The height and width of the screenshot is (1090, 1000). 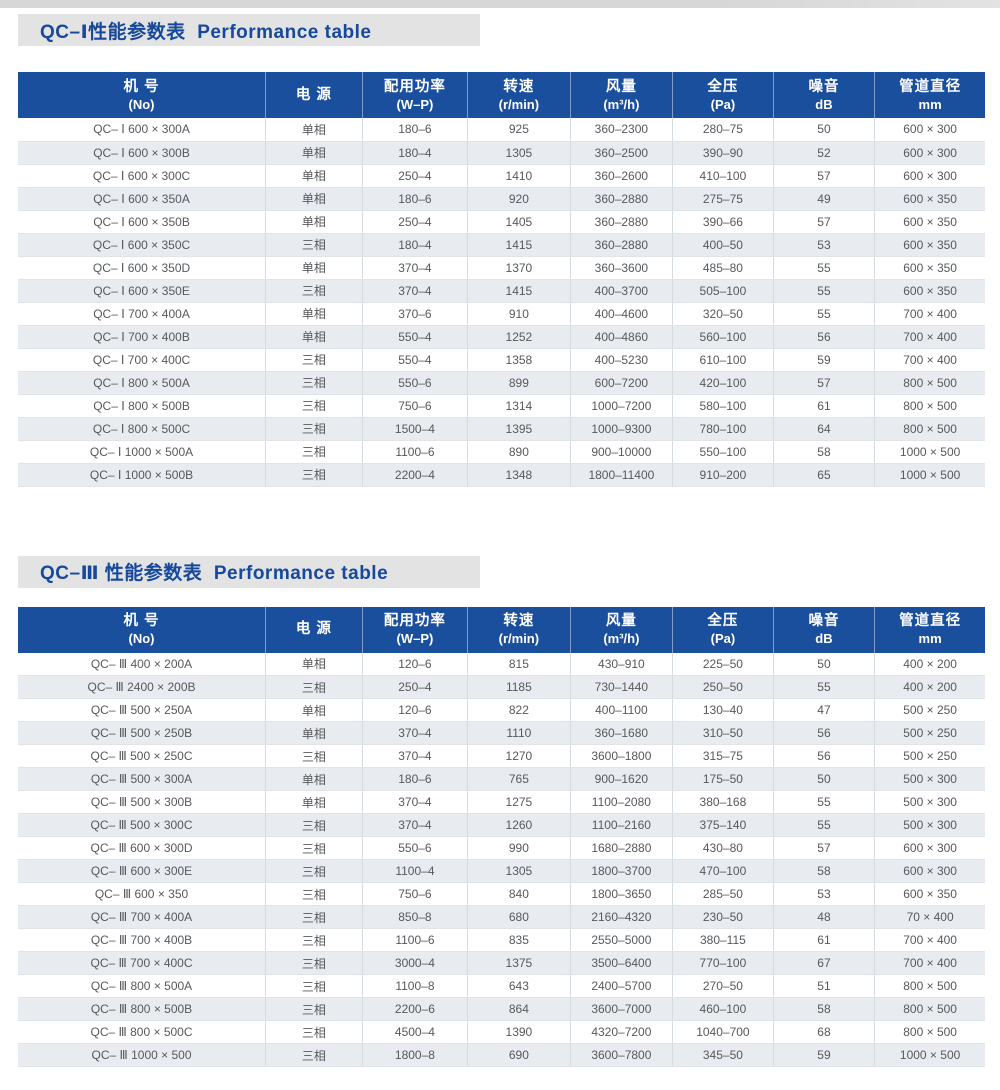 What do you see at coordinates (142, 199) in the screenshot?
I see `cell-model: QC– Ⅰ 600 × 350A` at bounding box center [142, 199].